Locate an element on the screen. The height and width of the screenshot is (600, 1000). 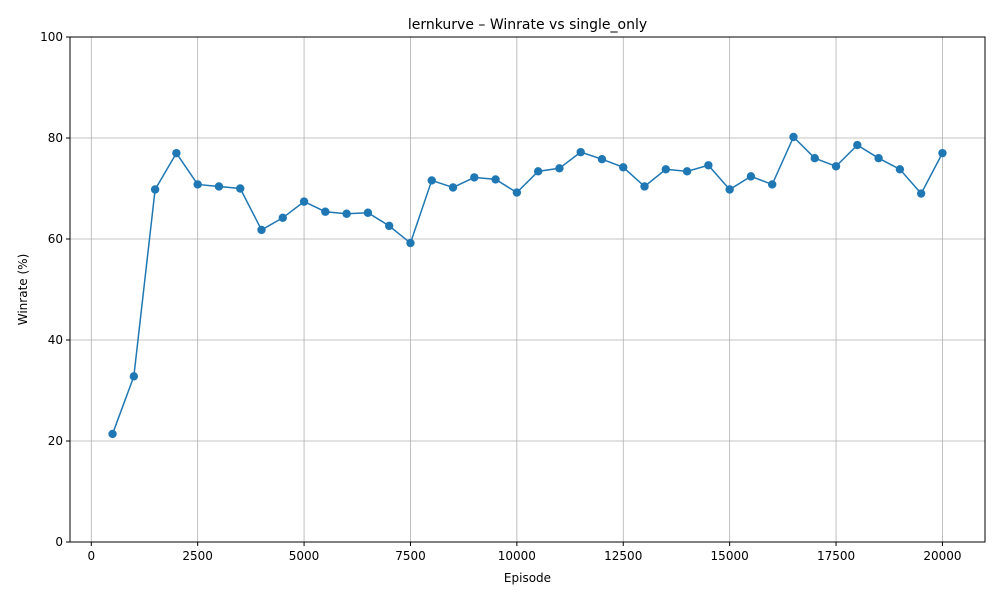
y-axis-label: Winrate (%) is located at coordinates (23, 290).